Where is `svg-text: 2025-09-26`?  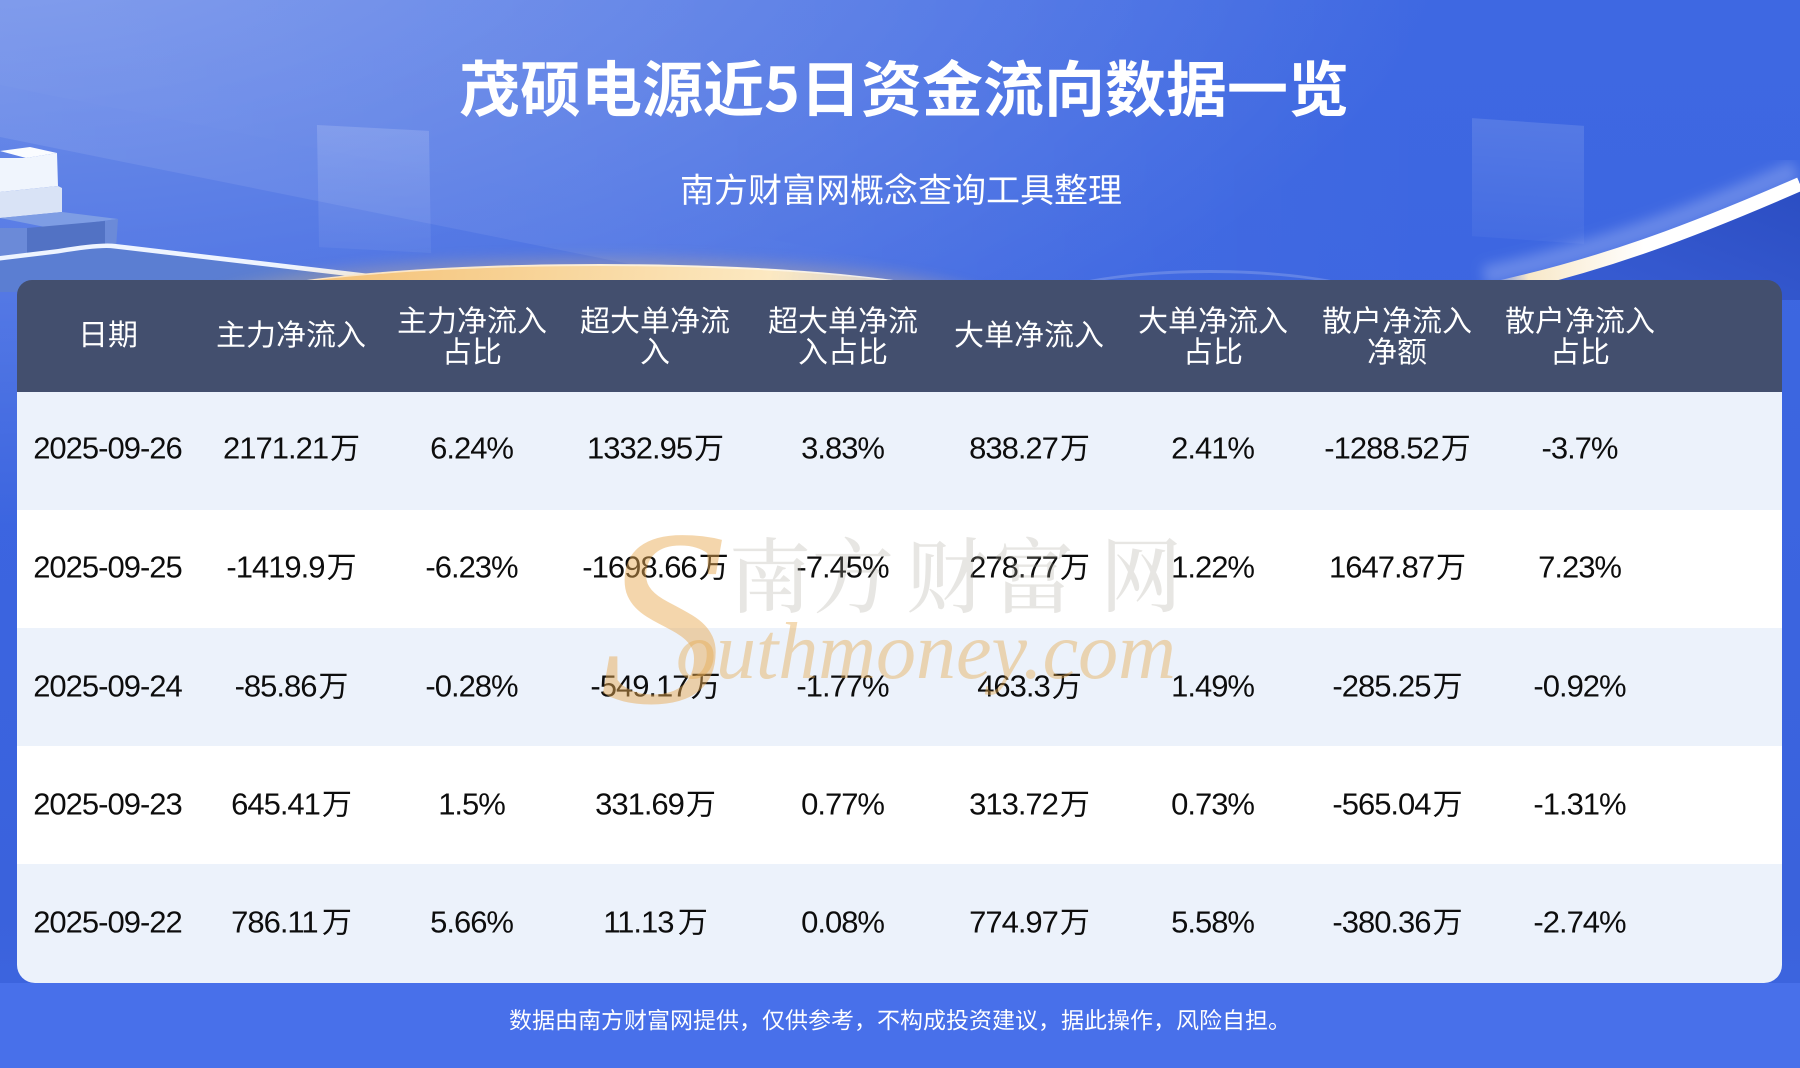
svg-text: 2025-09-26 is located at coordinates (107, 448).